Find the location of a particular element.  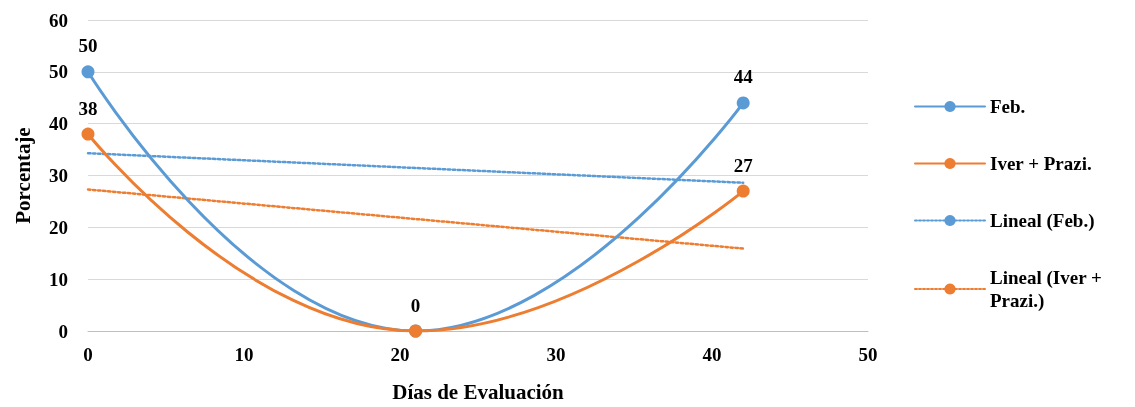

x-tick-label: 40 is located at coordinates (712, 354).